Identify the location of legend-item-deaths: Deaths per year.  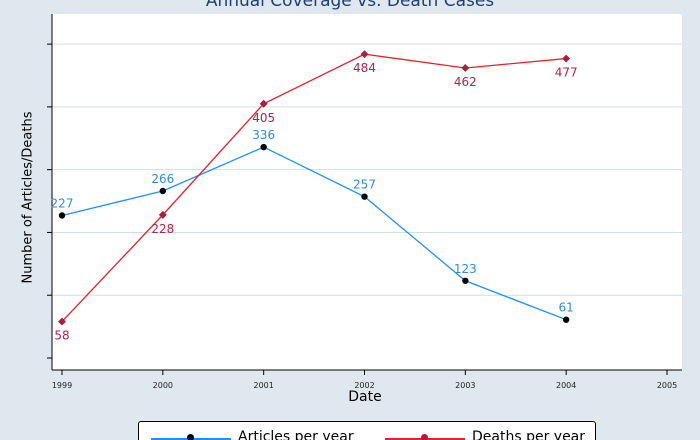
(484, 433).